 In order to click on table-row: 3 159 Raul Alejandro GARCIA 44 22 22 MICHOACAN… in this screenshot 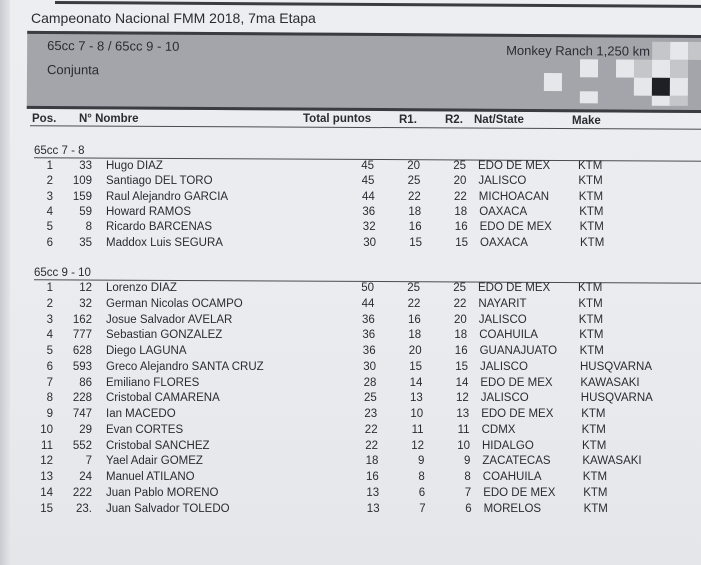, I will do `click(350, 198)`.